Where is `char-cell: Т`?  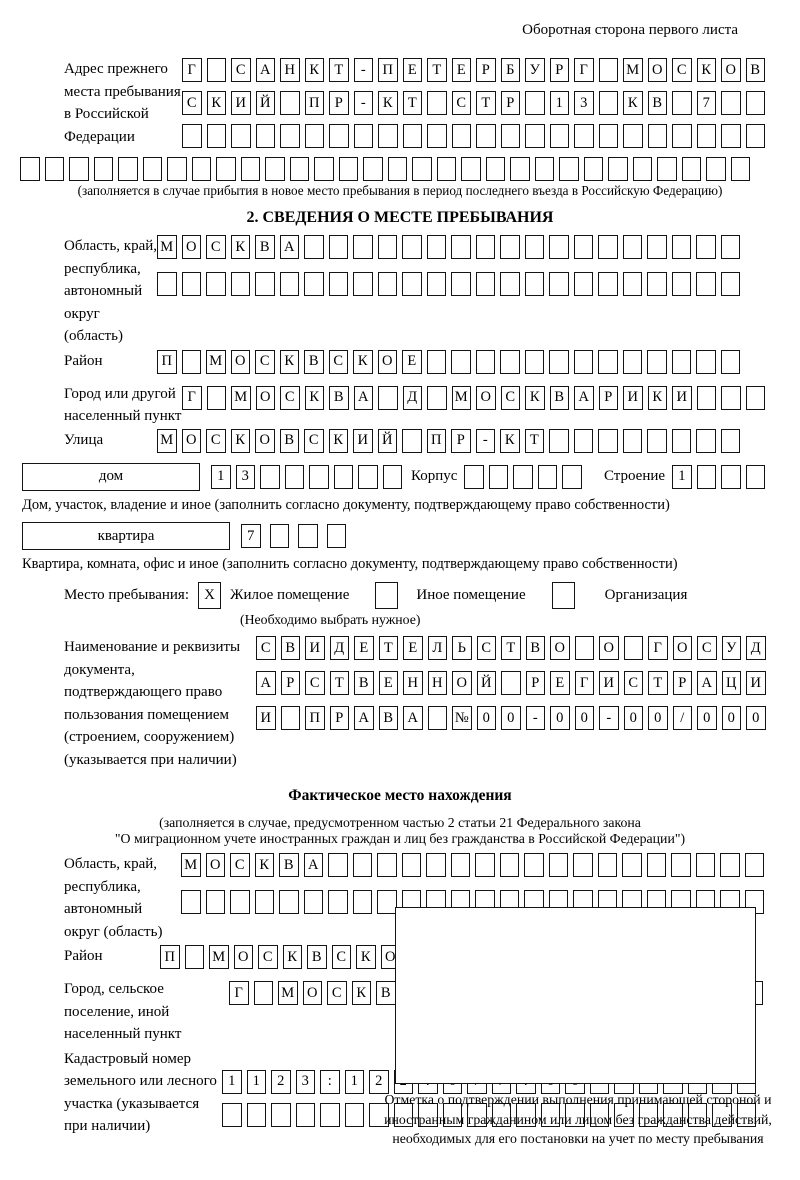
char-cell: Т is located at coordinates (339, 683).